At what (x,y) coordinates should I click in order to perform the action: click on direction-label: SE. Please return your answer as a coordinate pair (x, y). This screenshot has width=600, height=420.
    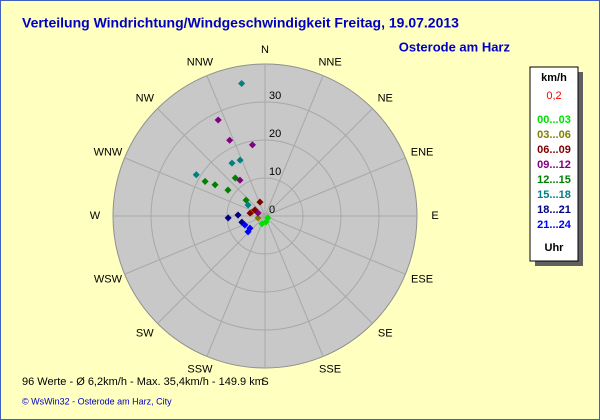
    Looking at the image, I should click on (385, 333).